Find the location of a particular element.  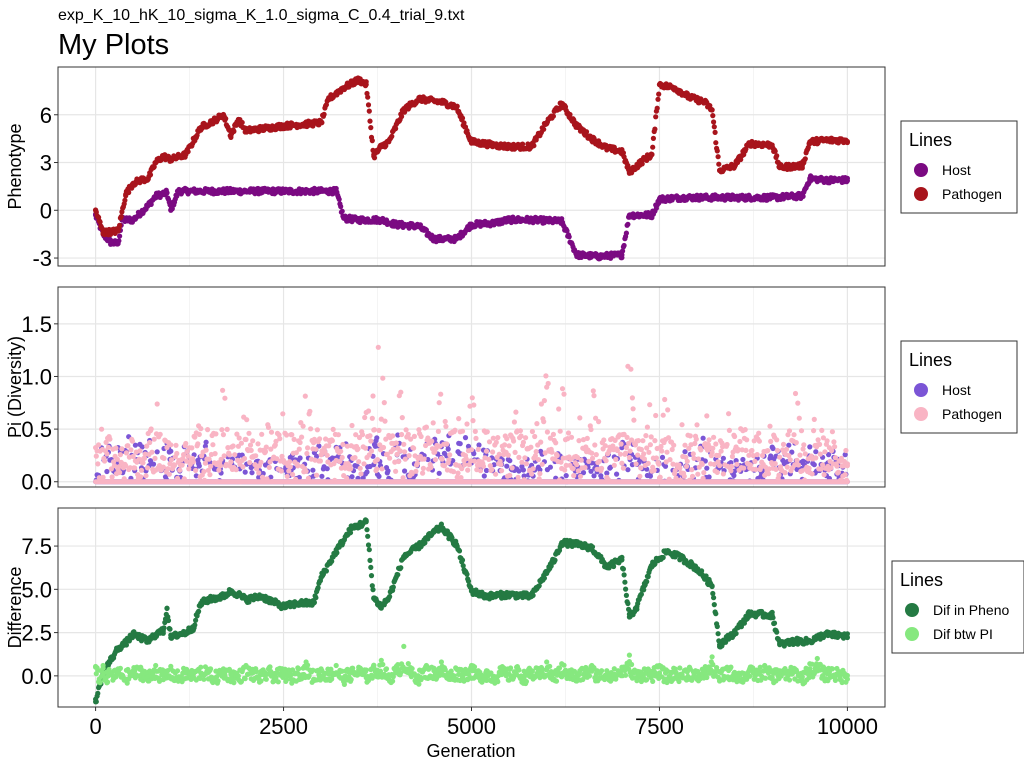

legend-key is located at coordinates (921, 170).